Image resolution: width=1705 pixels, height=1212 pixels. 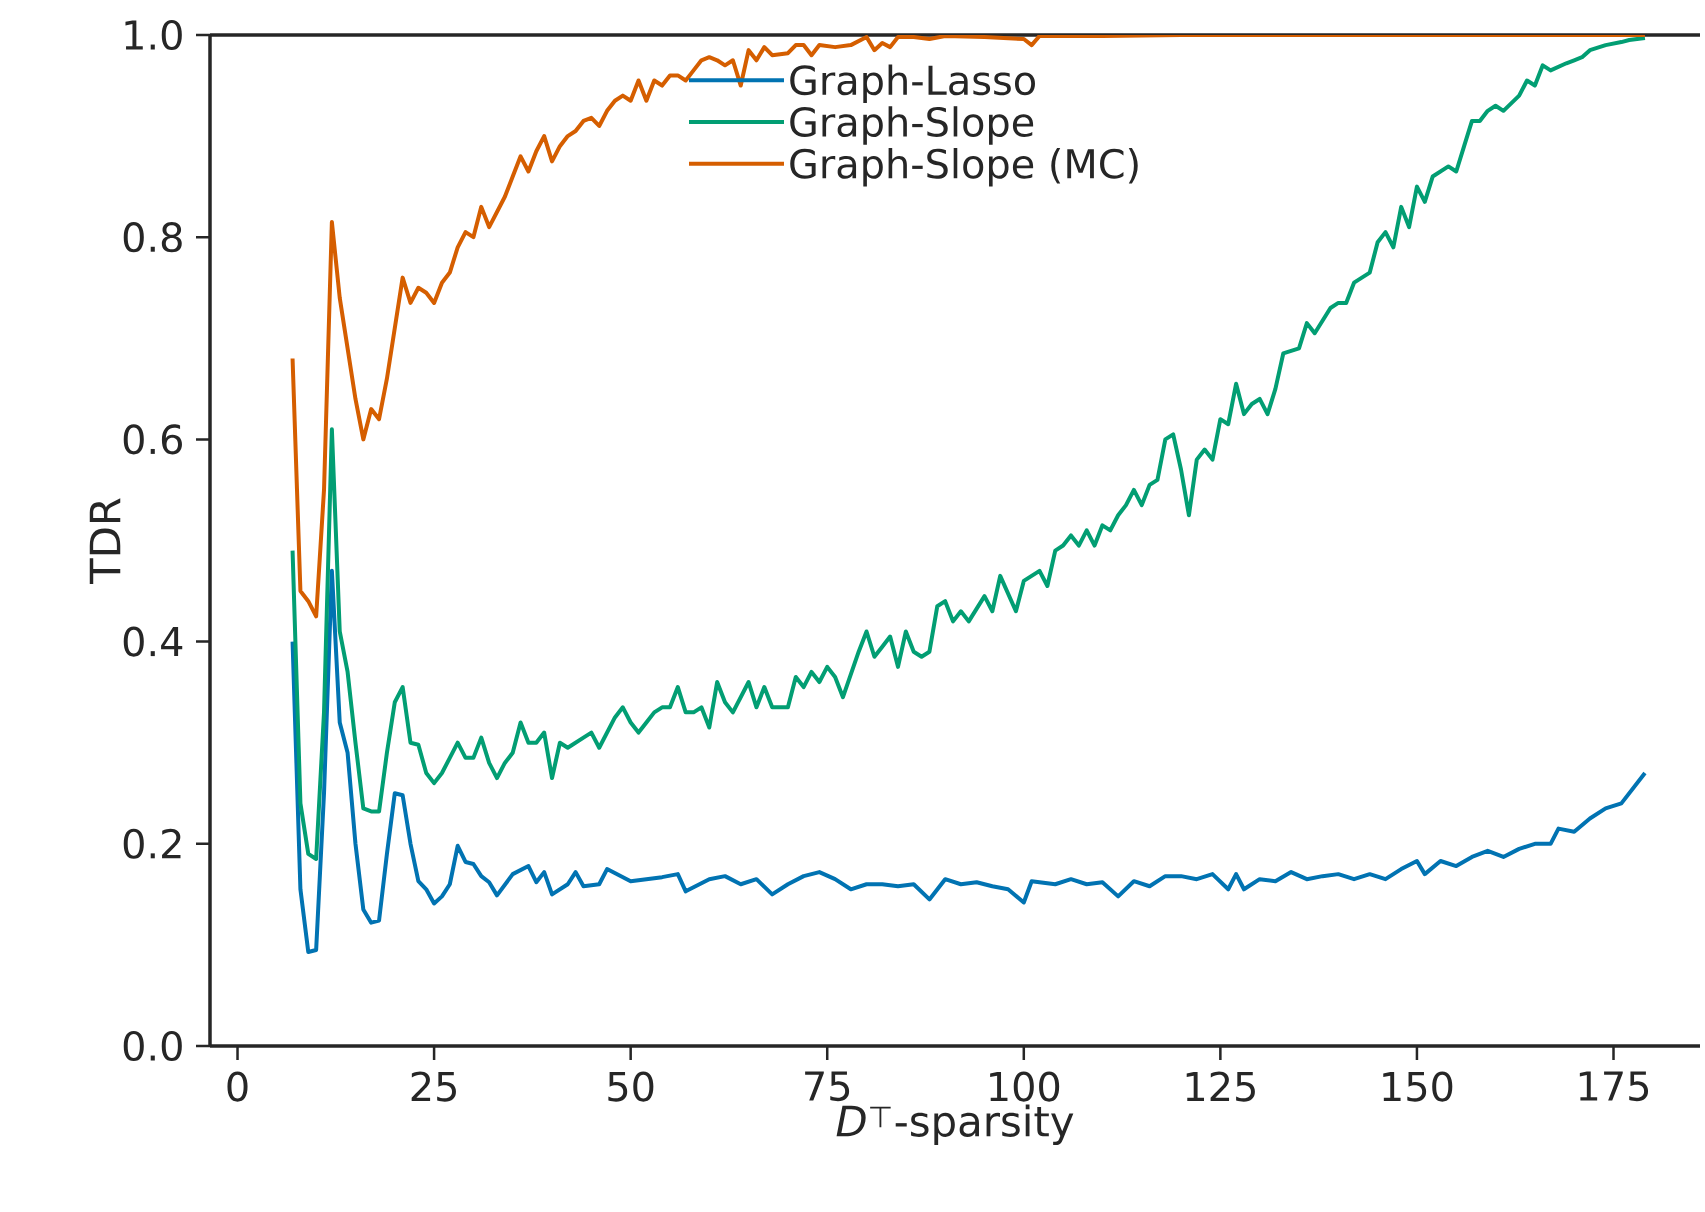 I want to click on y-tick-label: 1.0, so click(x=153, y=35).